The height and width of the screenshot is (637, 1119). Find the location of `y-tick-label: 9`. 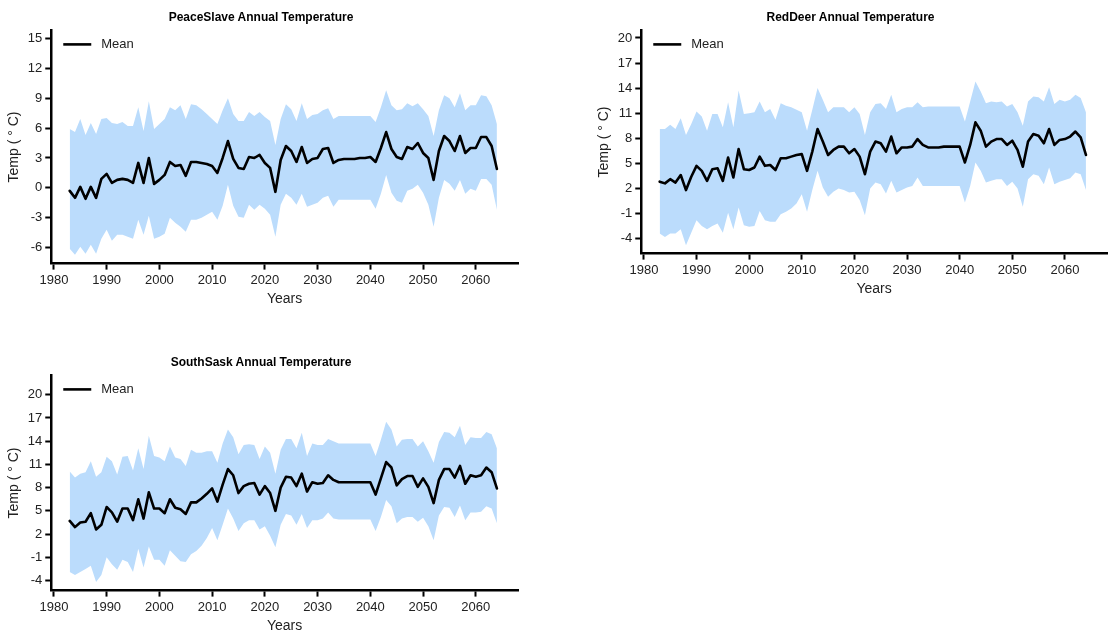

y-tick-label: 9 is located at coordinates (39, 97).